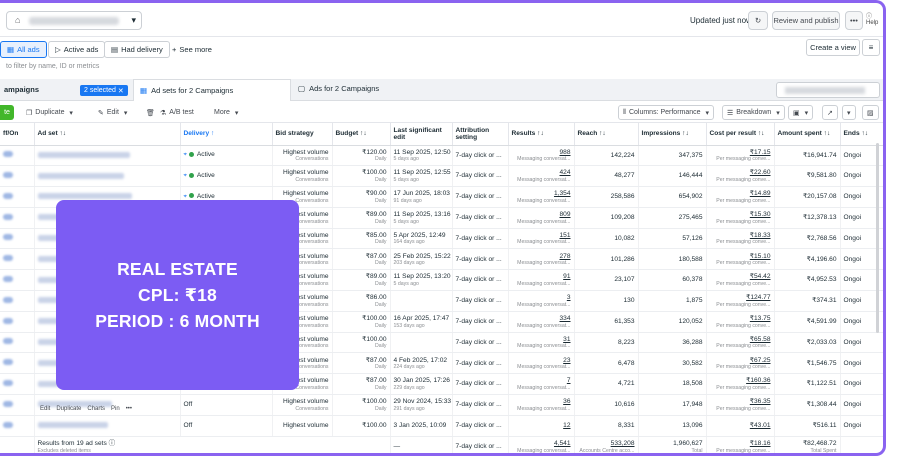 The height and width of the screenshot is (463, 900). I want to click on edit-button: ✎ Edit ▾, so click(112, 112).